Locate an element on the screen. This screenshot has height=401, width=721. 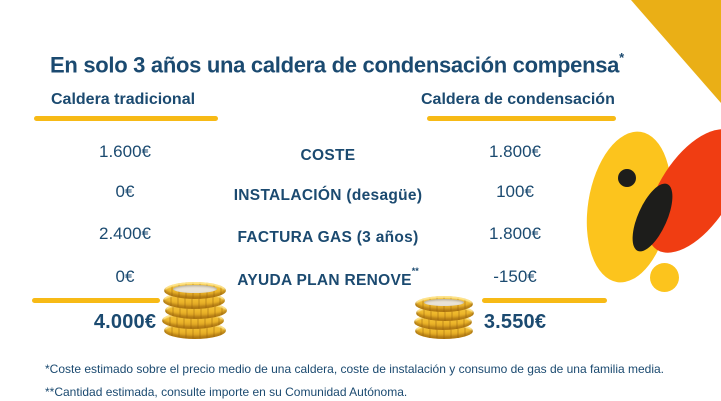
value-traditional: 2.400€ is located at coordinates (125, 233).